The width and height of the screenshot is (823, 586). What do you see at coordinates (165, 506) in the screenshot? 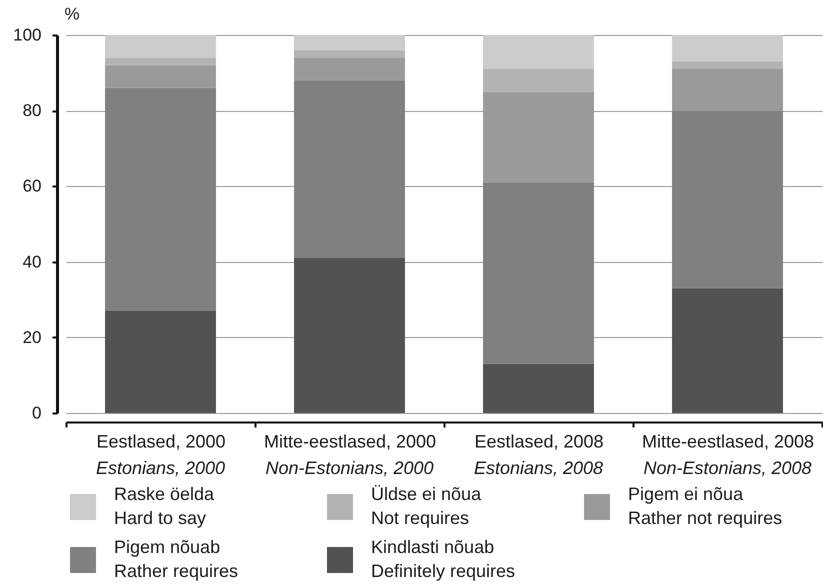
I see `legend-label: Raske öelda Hard to say` at bounding box center [165, 506].